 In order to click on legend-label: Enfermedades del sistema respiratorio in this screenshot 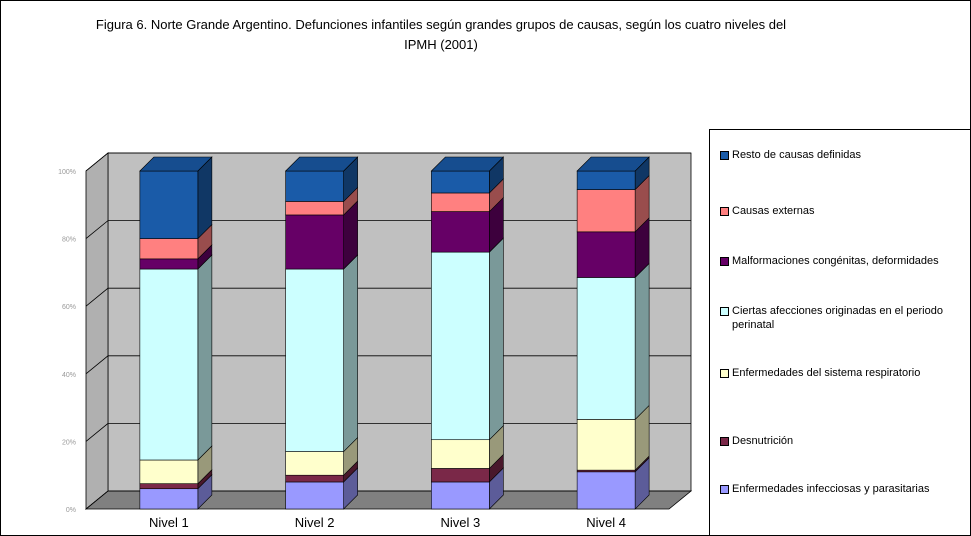, I will do `click(826, 373)`.